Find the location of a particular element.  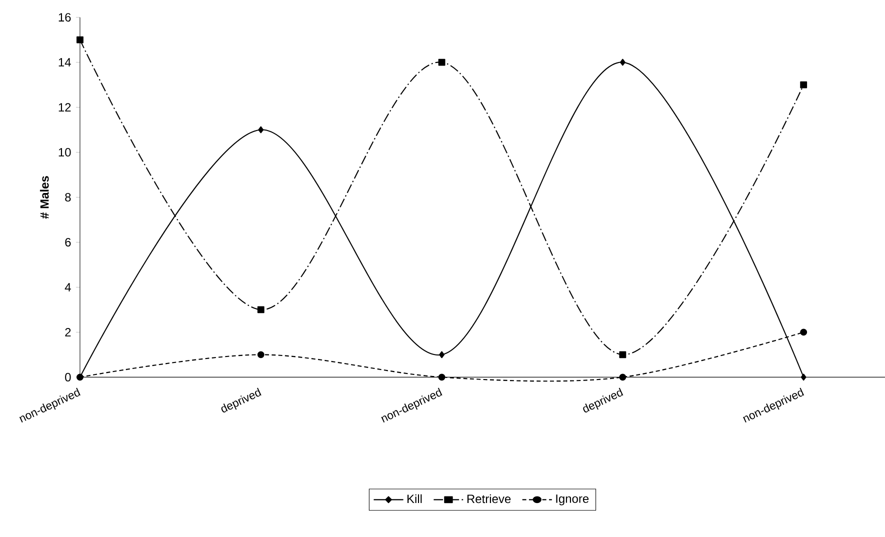

y-tick-label: 0 is located at coordinates (68, 377).